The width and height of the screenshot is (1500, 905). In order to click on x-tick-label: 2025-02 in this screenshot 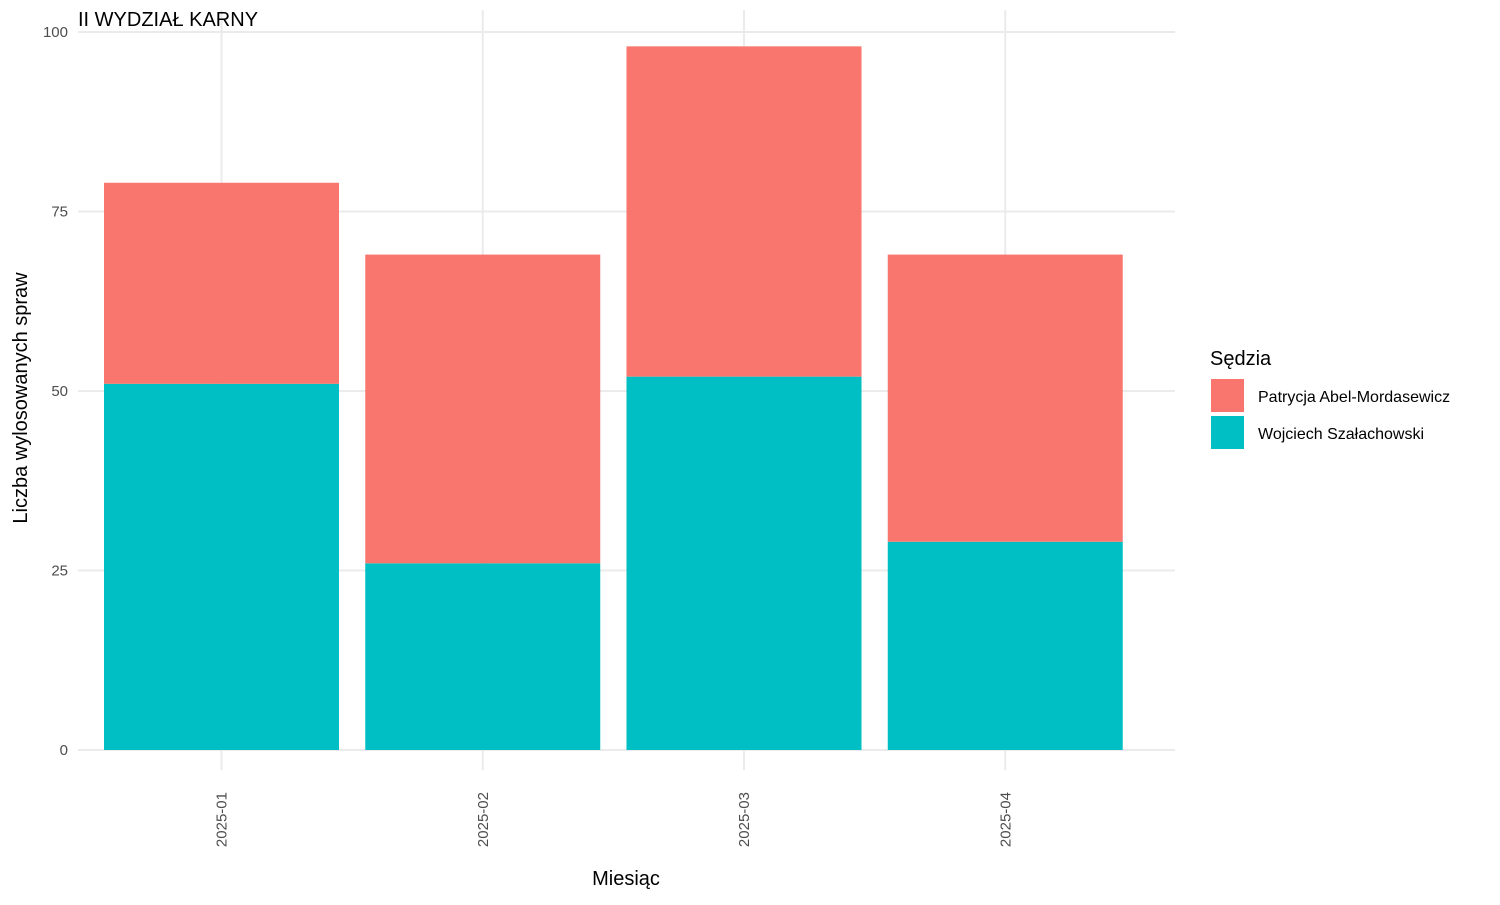, I will do `click(483, 819)`.